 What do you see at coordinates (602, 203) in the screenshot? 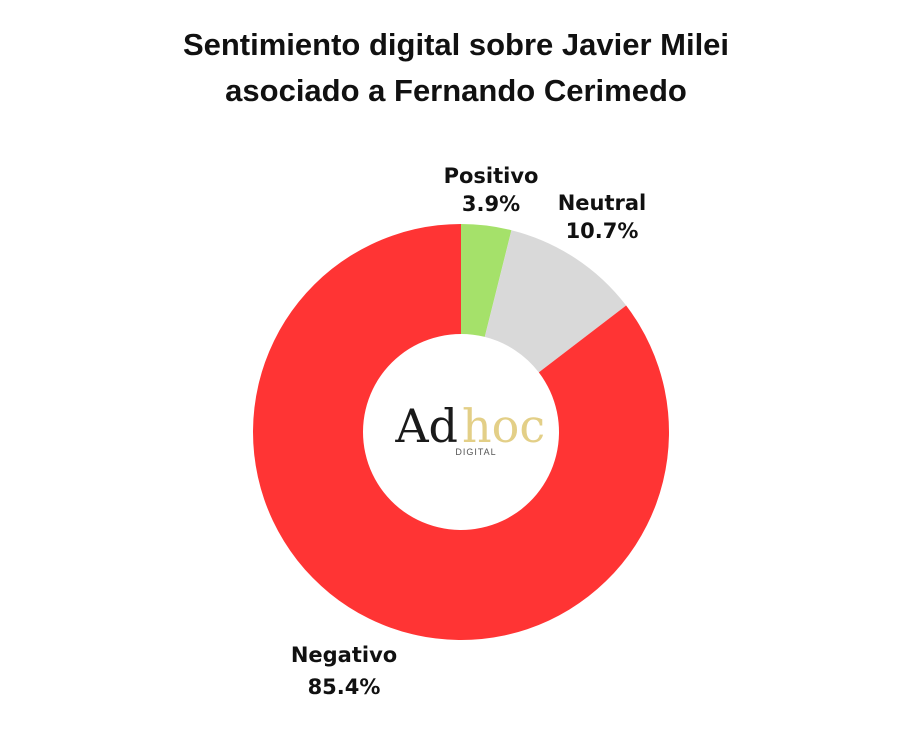
I see `slice-label-neutral: Neutral` at bounding box center [602, 203].